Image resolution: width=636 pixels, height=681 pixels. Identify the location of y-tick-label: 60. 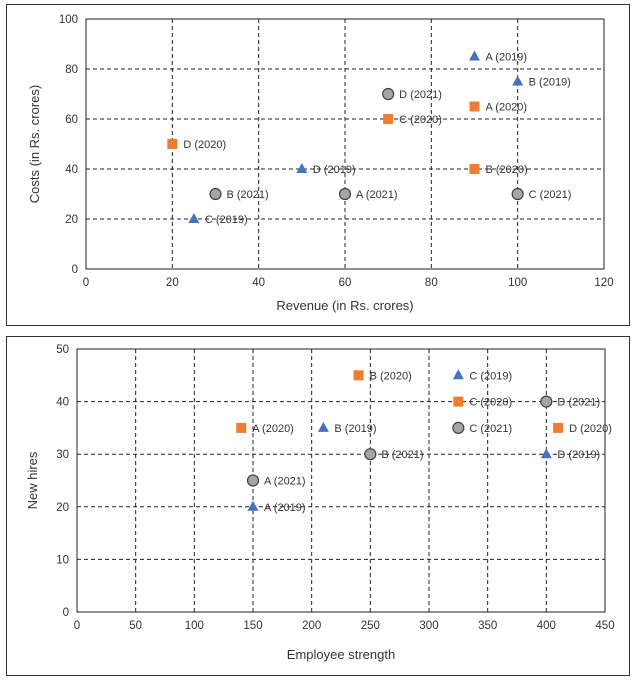
(71, 120).